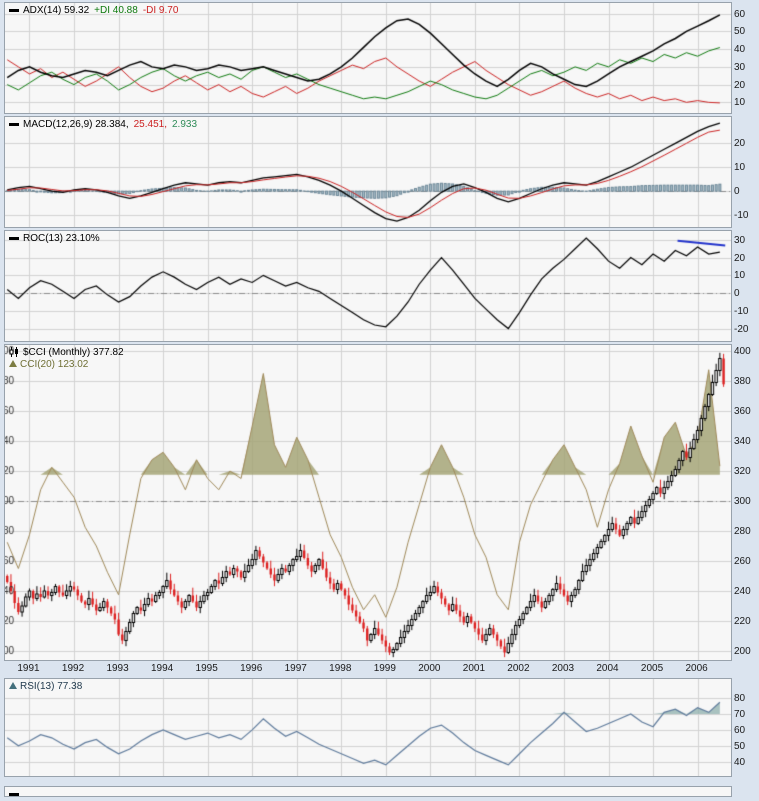 The height and width of the screenshot is (801, 759). I want to click on y-axis-tick-label: 70, so click(740, 714).